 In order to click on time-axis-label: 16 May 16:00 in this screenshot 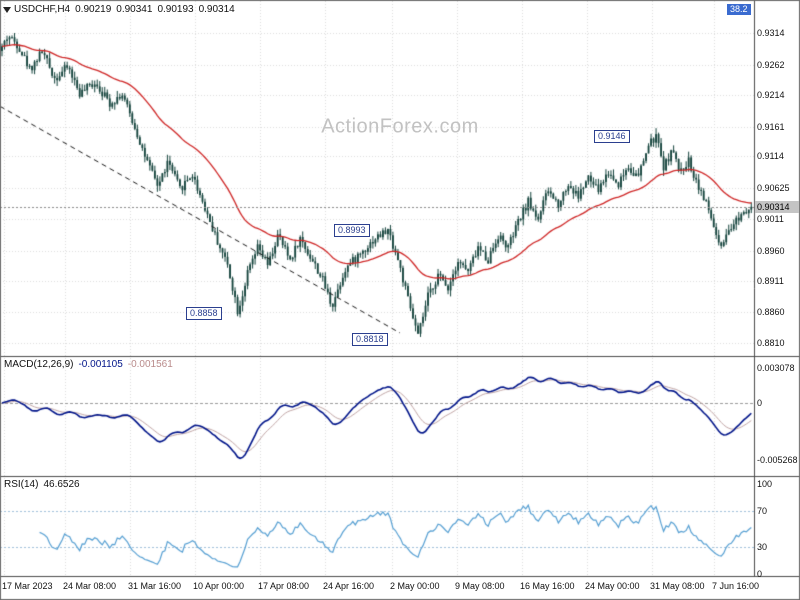, I will do `click(547, 586)`.